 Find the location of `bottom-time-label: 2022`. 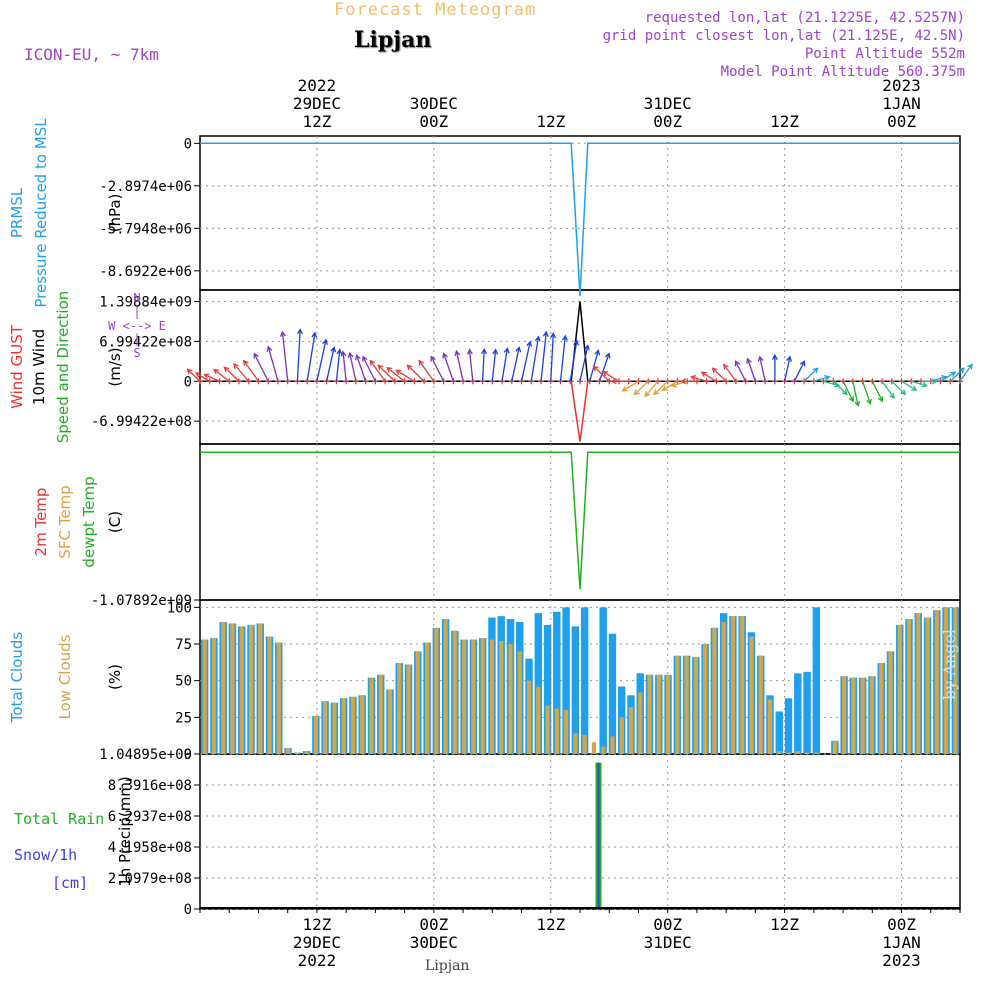

bottom-time-label: 2022 is located at coordinates (317, 960).